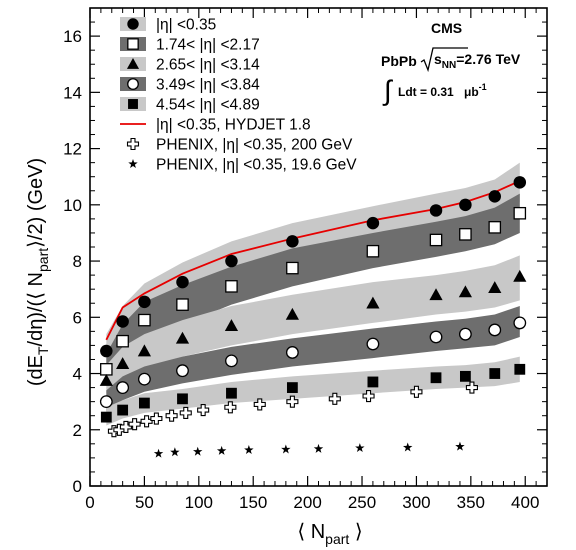  Describe the element at coordinates (483, 87) in the screenshot. I see `lumi-unit-exp: -1` at that location.